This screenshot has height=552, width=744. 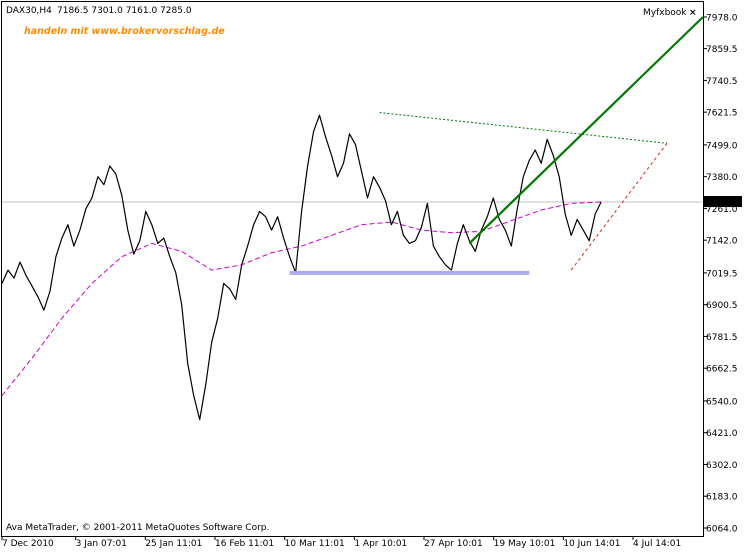 What do you see at coordinates (124, 31) in the screenshot?
I see `promo-text: handeln mit www.brokervorschlag.de` at bounding box center [124, 31].